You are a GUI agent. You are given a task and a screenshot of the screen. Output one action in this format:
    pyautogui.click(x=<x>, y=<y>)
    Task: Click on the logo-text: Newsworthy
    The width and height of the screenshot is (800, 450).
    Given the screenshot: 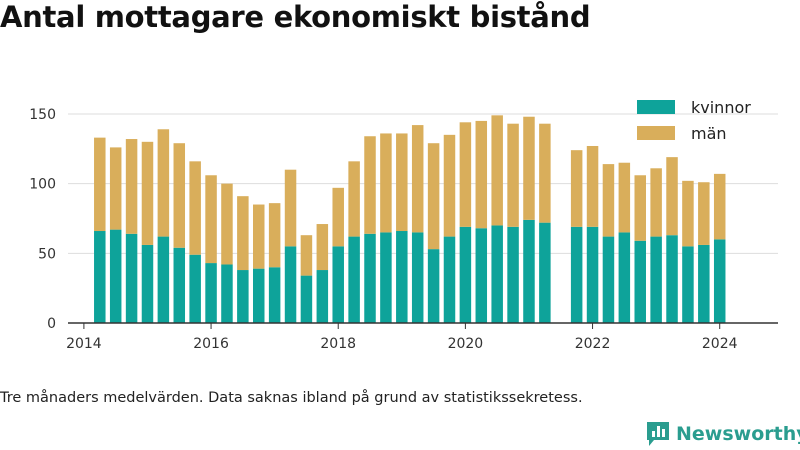 What is the action you would take?
    pyautogui.click(x=738, y=434)
    